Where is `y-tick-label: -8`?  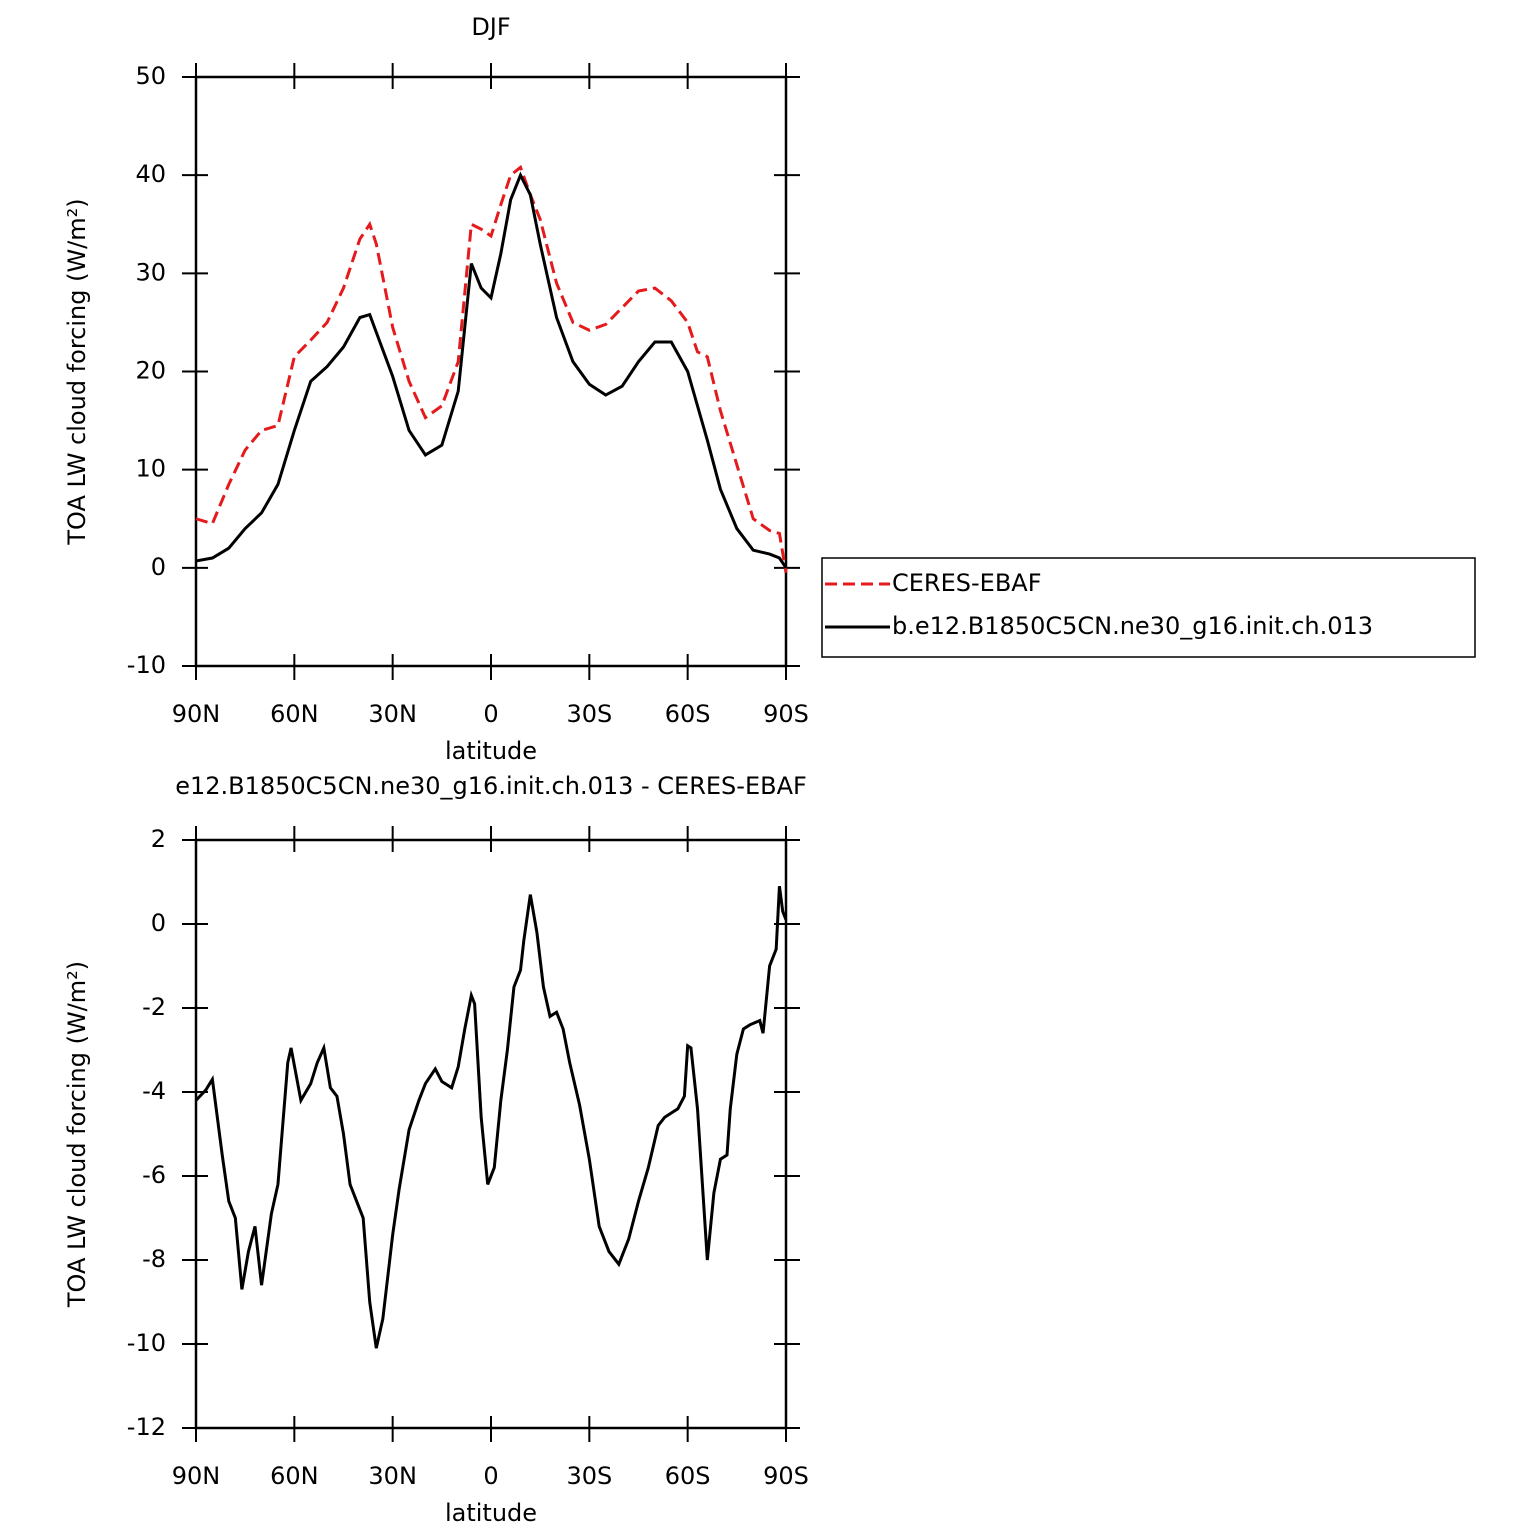 y-tick-label: -8 is located at coordinates (154, 1259).